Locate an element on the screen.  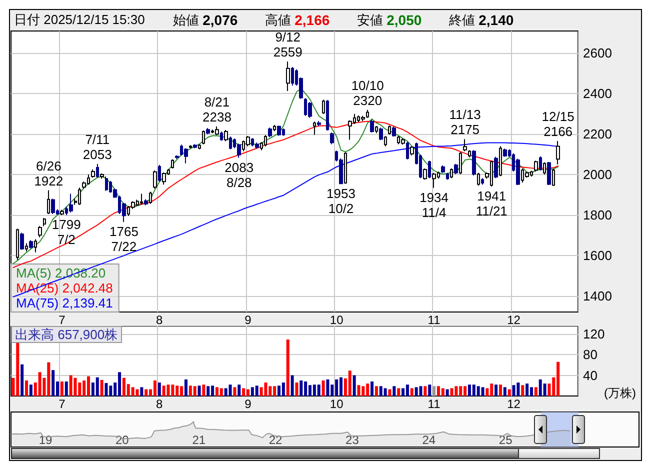
annotation: 6/26 1922 is located at coordinates (49, 173).